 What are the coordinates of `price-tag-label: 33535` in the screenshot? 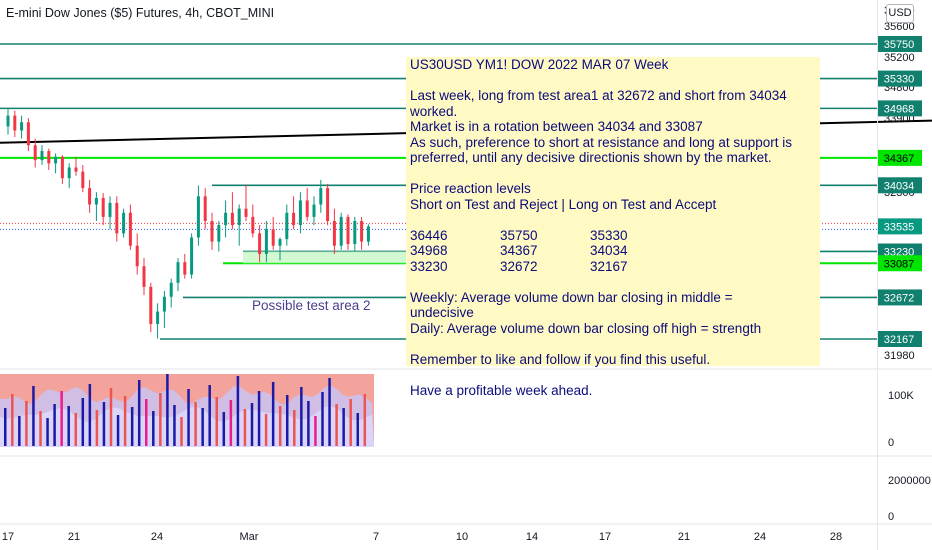 It's located at (899, 227).